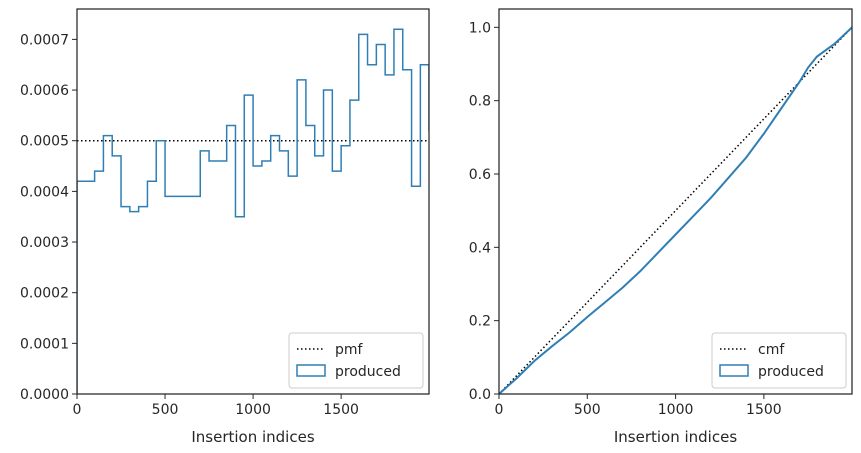  Describe the element at coordinates (44, 192) in the screenshot. I see `y-tick-label: 0.0004` at that location.